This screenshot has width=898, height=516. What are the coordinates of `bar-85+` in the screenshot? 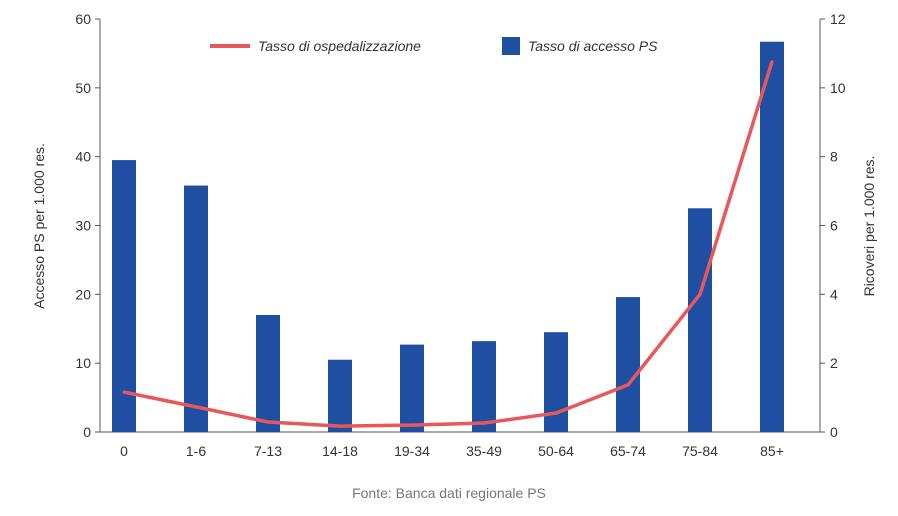 It's located at (772, 237).